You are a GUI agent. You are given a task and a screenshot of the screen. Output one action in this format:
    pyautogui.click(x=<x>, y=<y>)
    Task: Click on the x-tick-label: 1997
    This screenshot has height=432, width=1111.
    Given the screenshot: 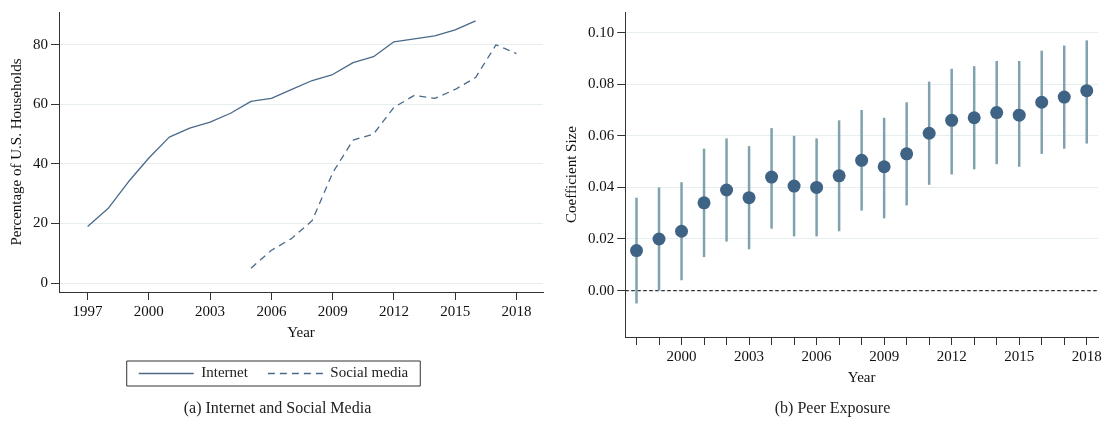 What is the action you would take?
    pyautogui.click(x=88, y=310)
    